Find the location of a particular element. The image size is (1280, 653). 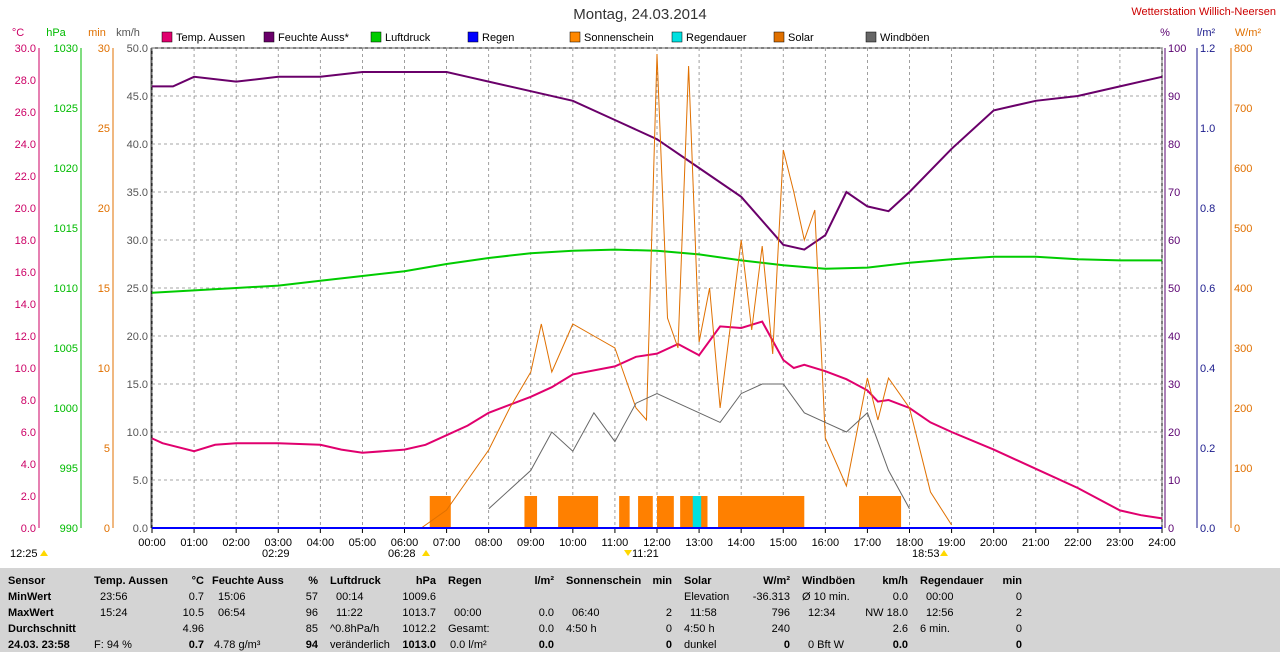

regen-now-label: 0.0 l/m² is located at coordinates (468, 645).